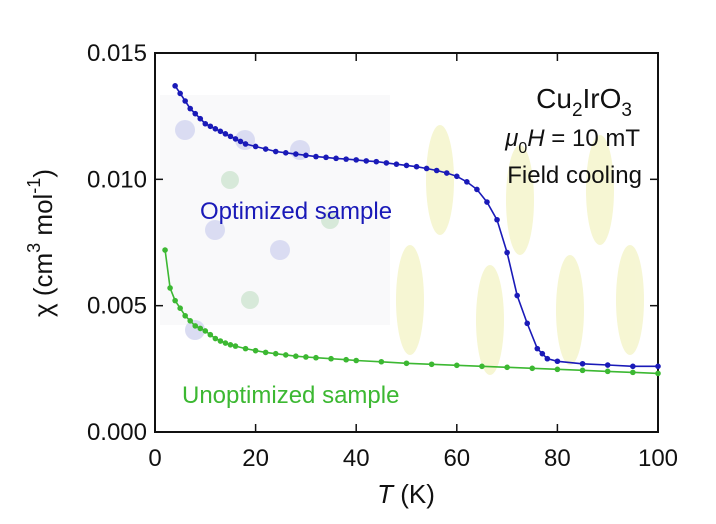 The image size is (716, 524). Describe the element at coordinates (557, 458) in the screenshot. I see `x-tick-label: 80` at that location.